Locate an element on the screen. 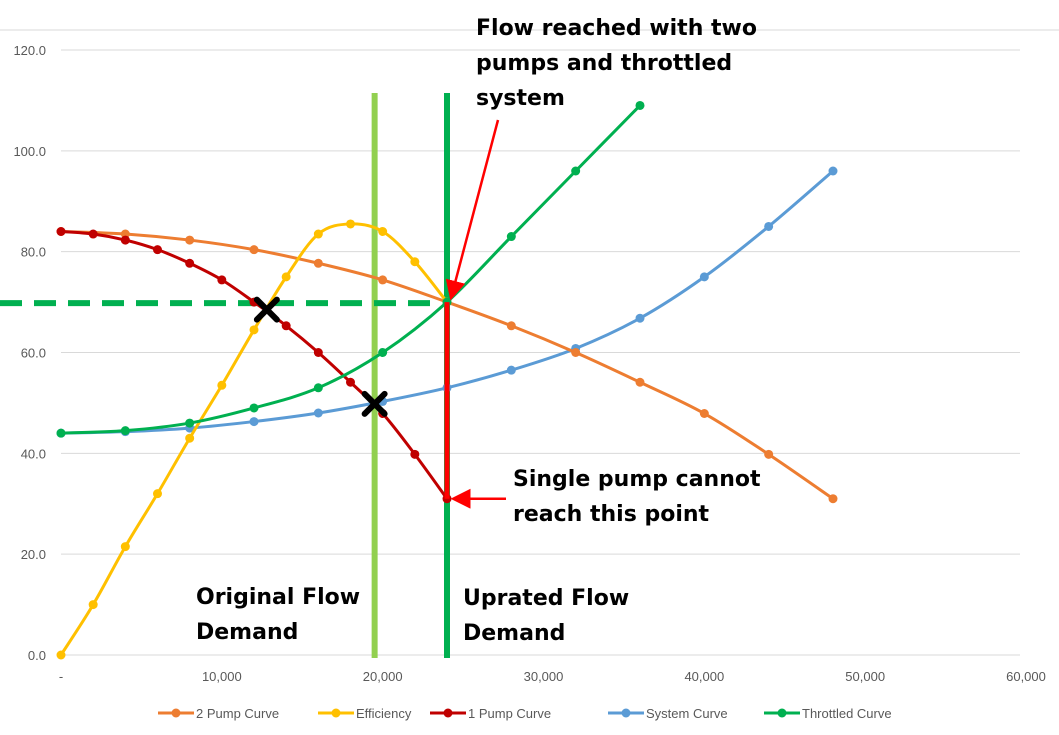 This screenshot has width=1059, height=735. y-tick-label: 80.0 is located at coordinates (33, 252).